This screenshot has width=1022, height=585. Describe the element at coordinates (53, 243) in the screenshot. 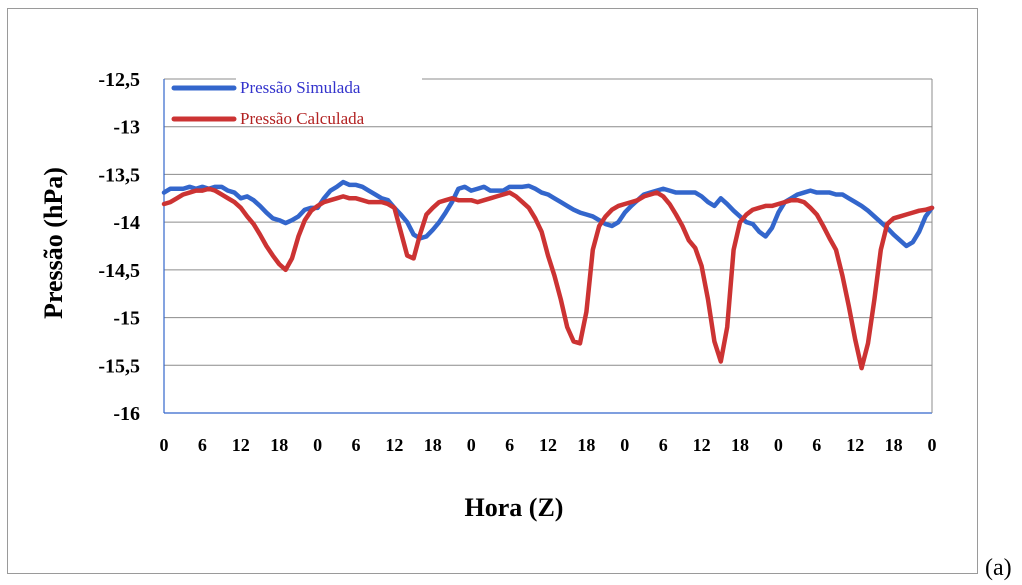

I see `y-axis-title: Pressão (hPa)` at that location.